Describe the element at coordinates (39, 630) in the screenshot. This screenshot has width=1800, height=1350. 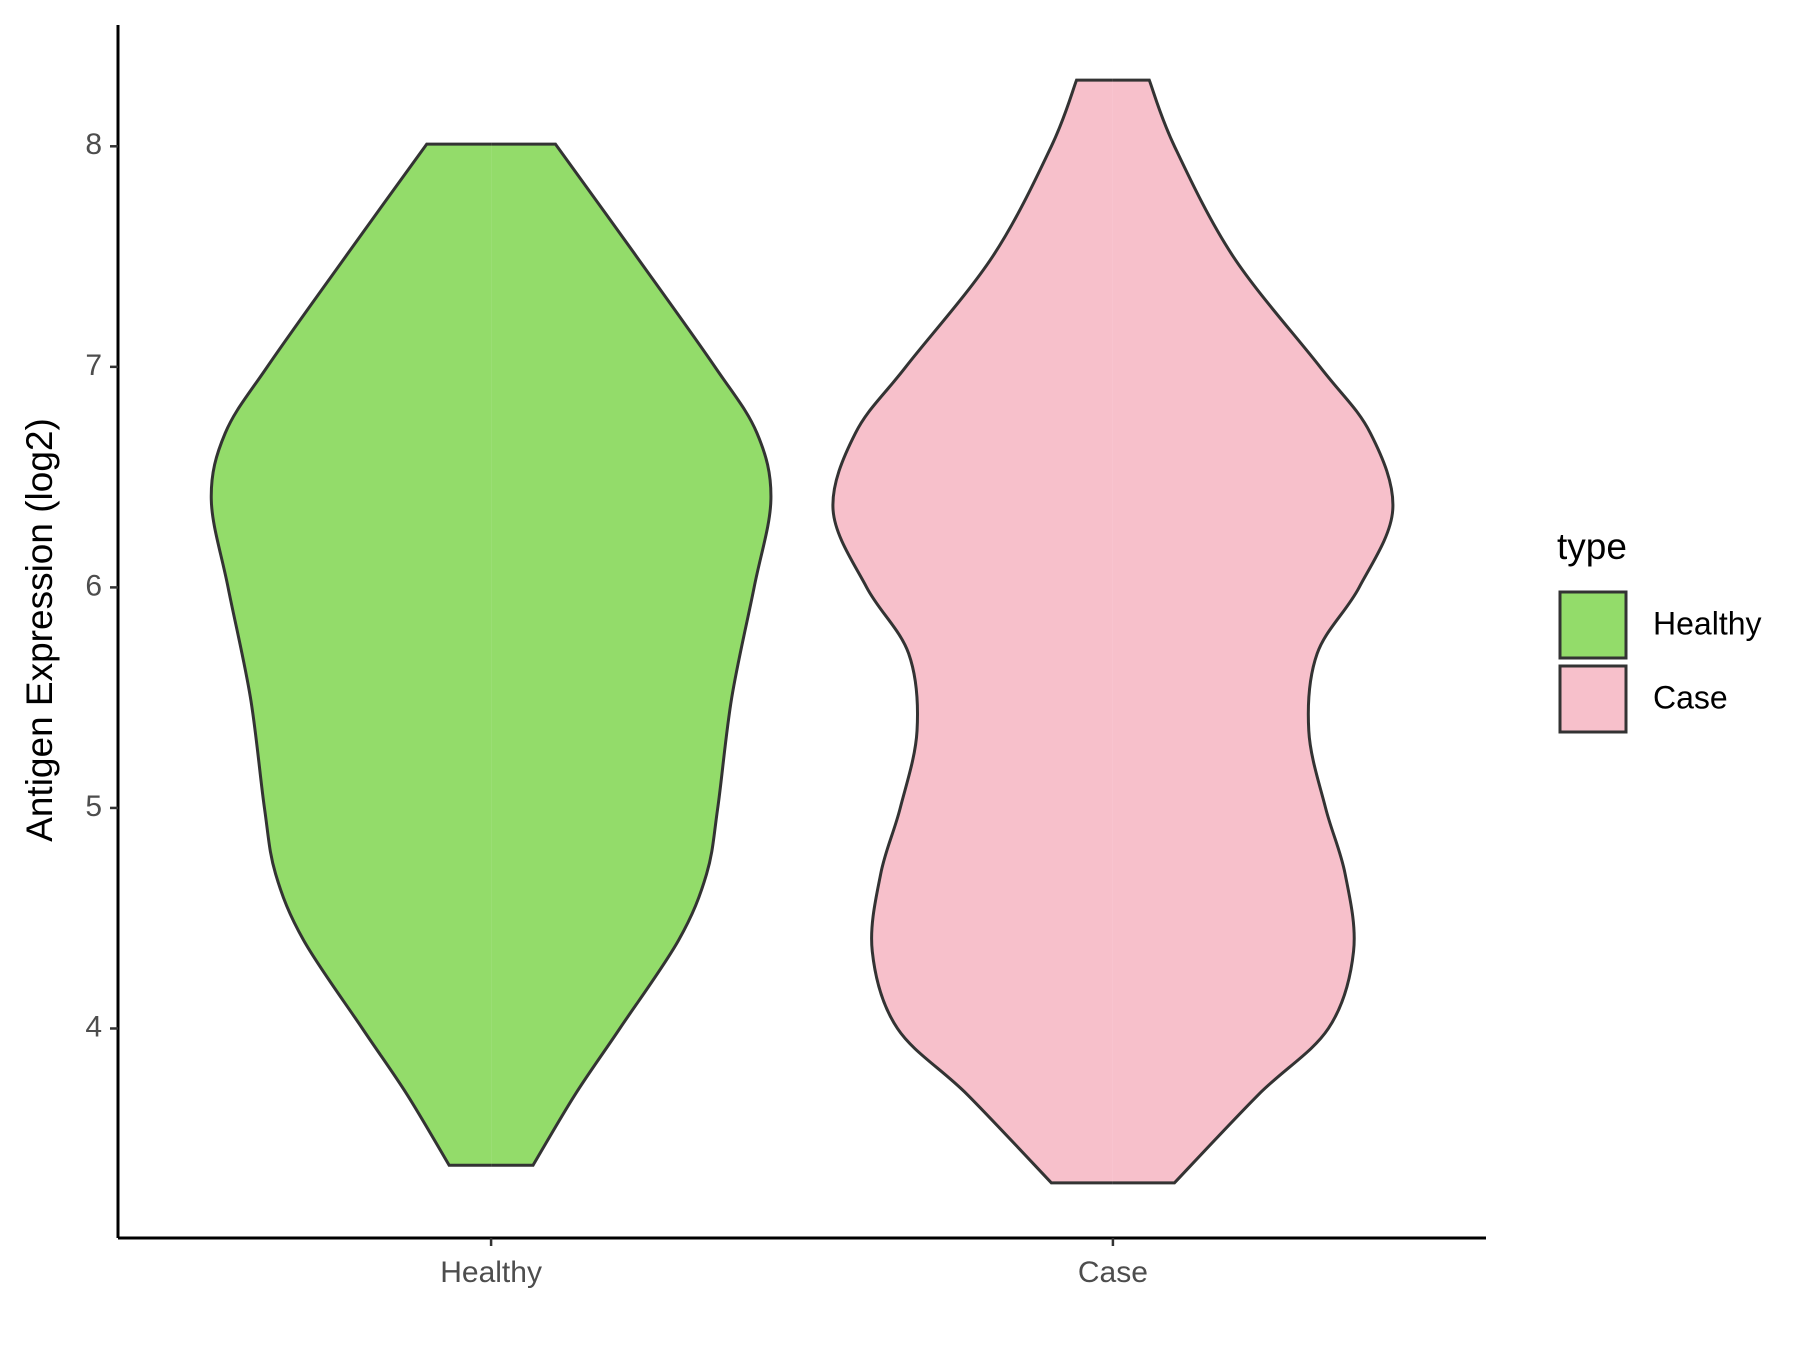
I see `y-axis-label: Antigen Expression (log2)` at that location.